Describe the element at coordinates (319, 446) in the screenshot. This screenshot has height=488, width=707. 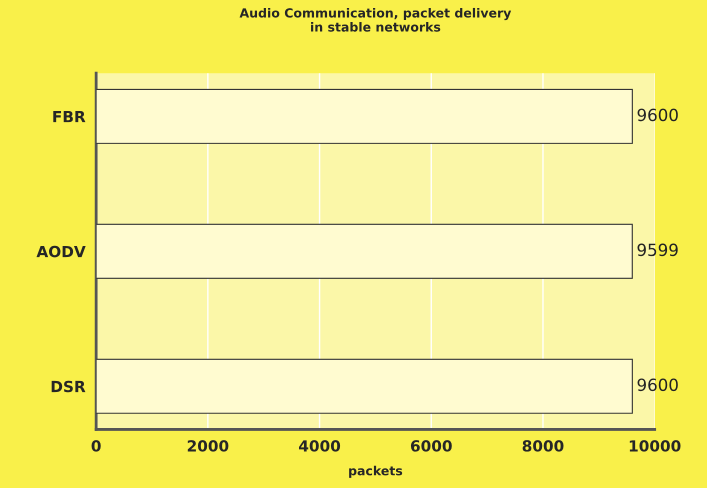
I see `x-tick-label: 4000` at that location.